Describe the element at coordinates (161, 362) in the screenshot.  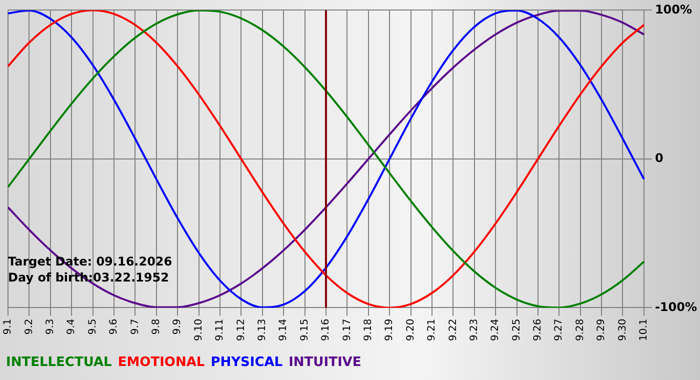
I see `text: EMOTIONAL` at that location.